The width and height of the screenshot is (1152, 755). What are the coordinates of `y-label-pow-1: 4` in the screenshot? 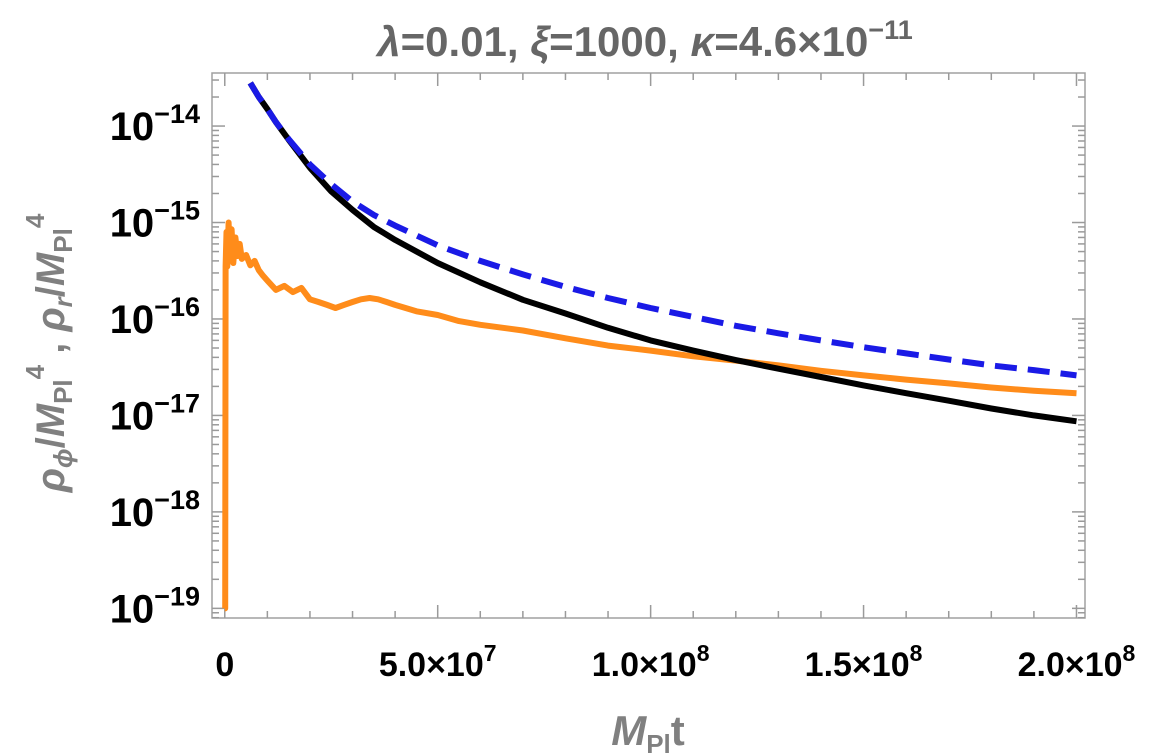 It's located at (35, 371).